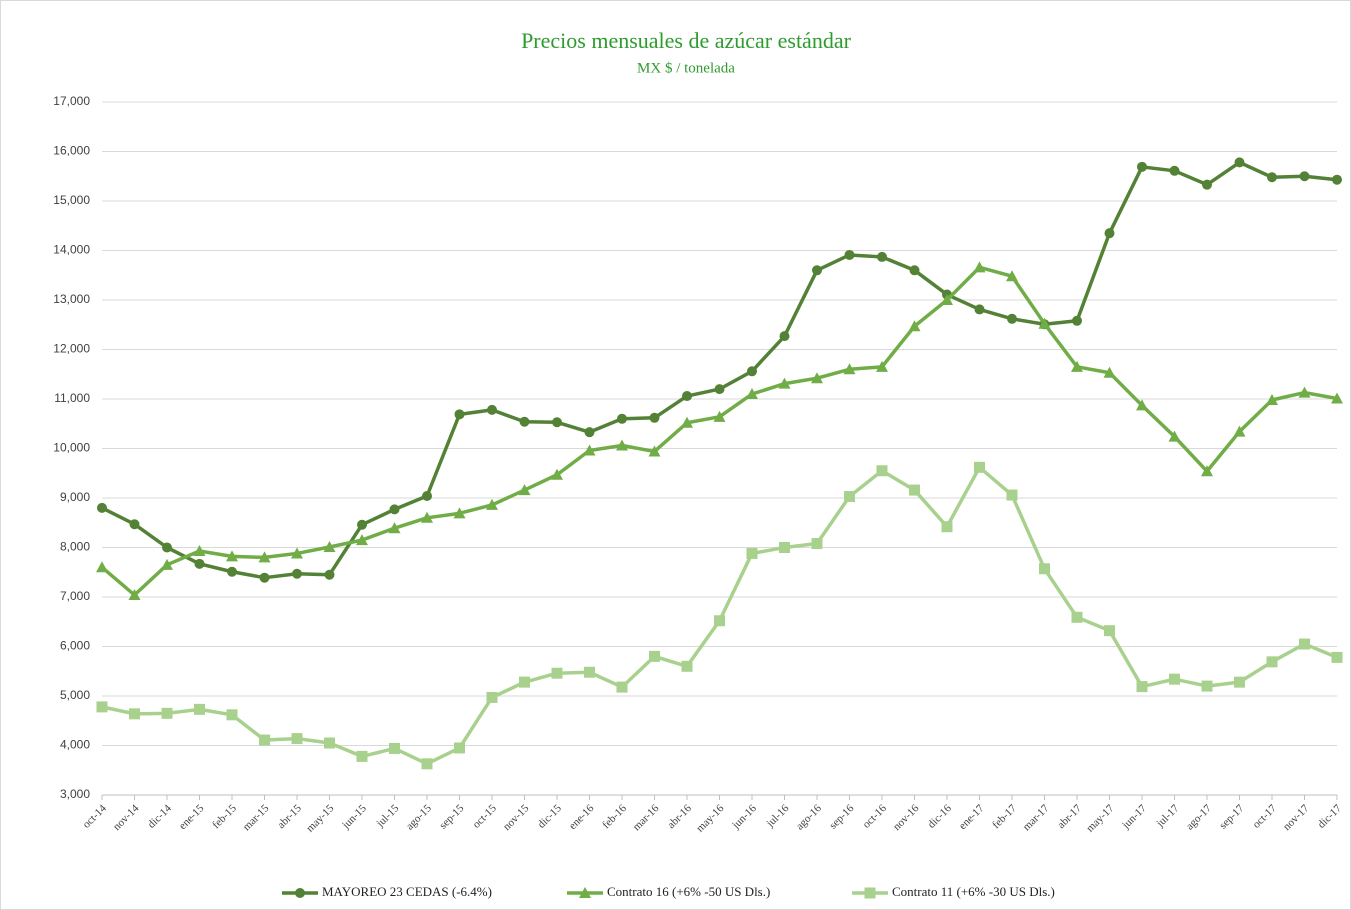 Image resolution: width=1351 pixels, height=910 pixels. Describe the element at coordinates (407, 891) in the screenshot. I see `legend-label: MAYOREO 23 CEDAS (-6.4%)` at that location.